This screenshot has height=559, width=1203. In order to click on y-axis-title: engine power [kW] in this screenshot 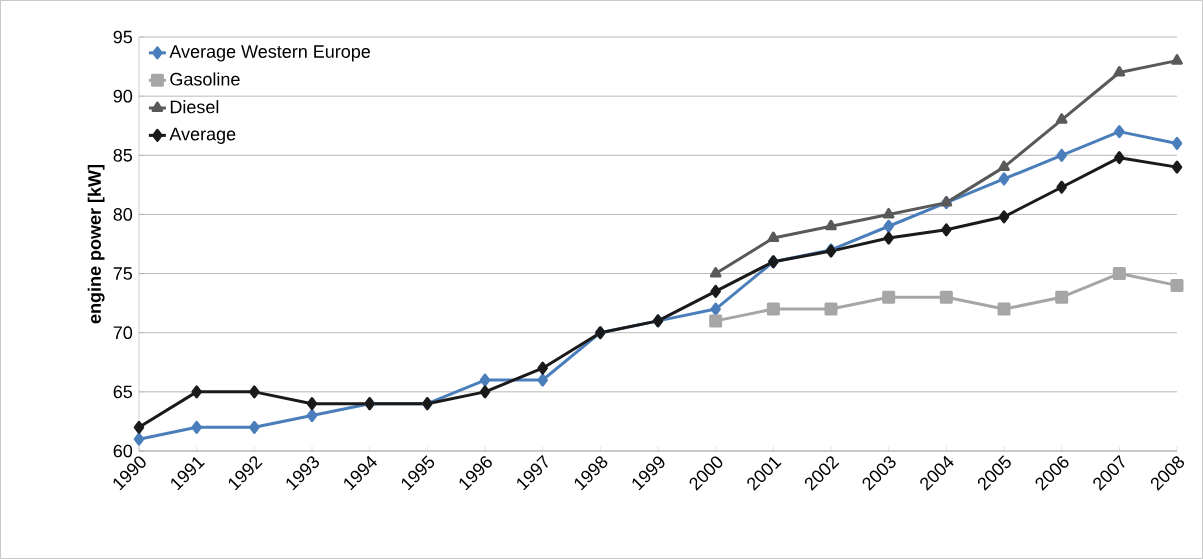, I will do `click(96, 244)`.